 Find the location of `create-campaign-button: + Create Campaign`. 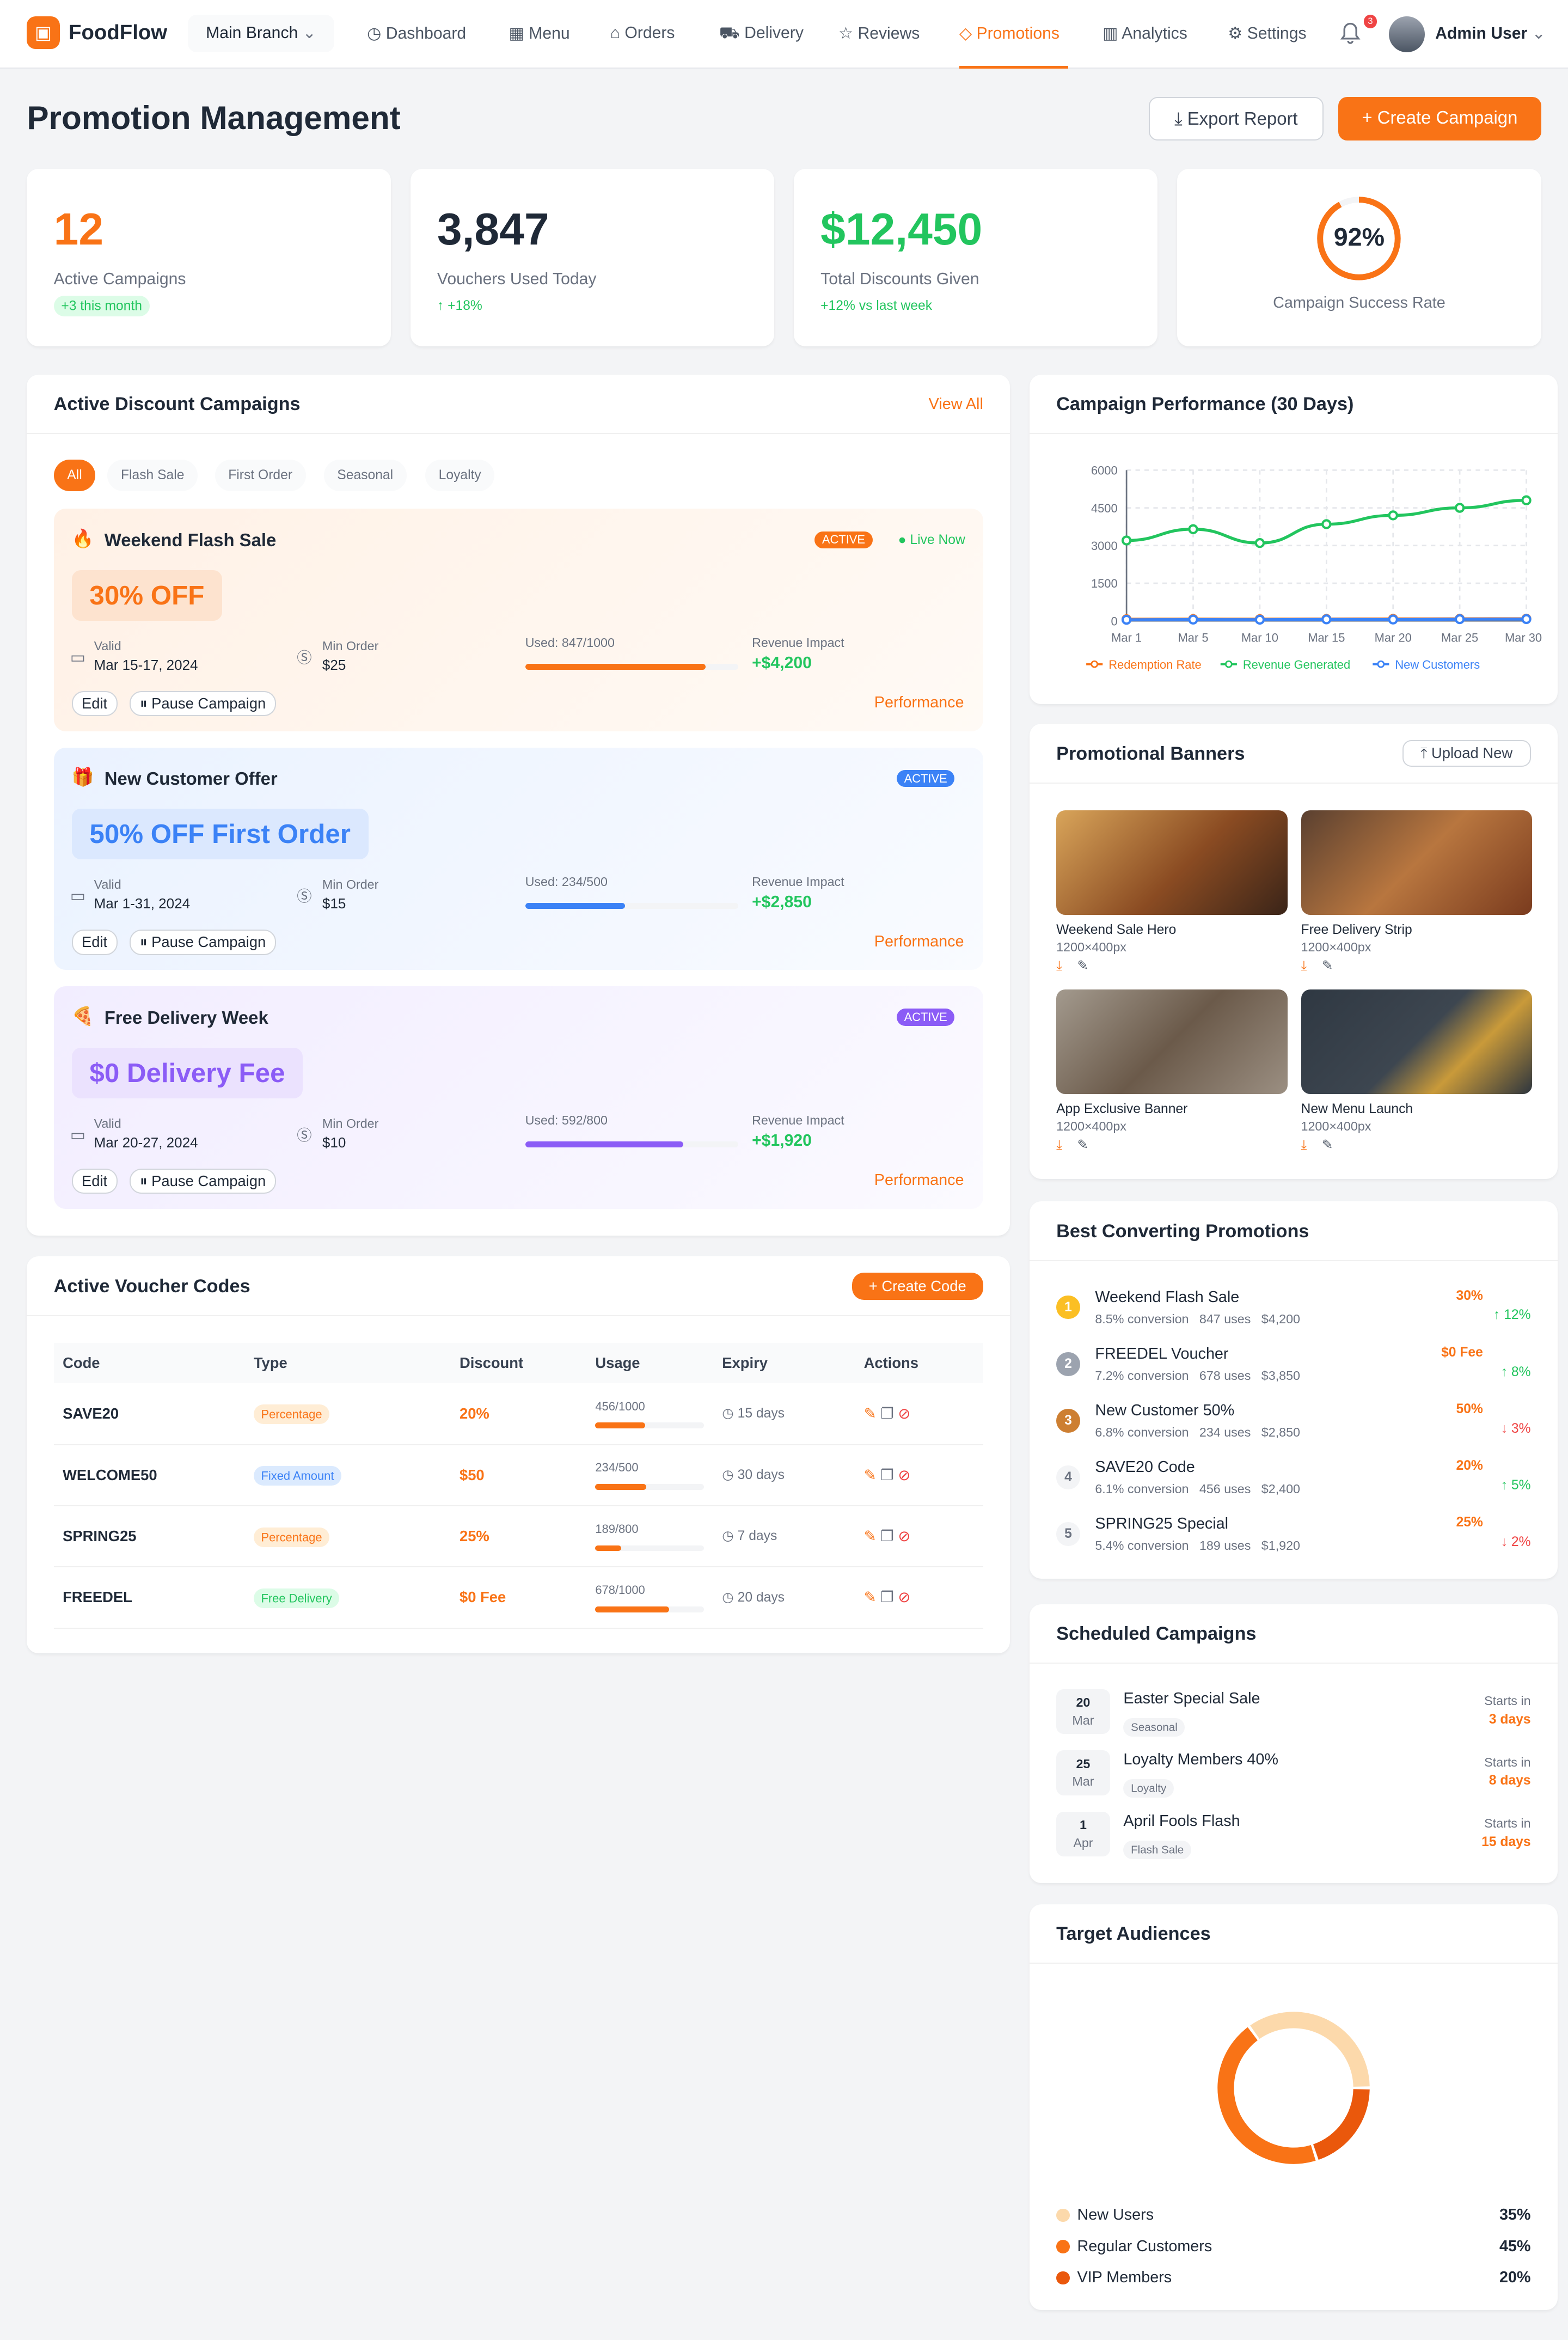

create-campaign-button: + Create Campaign is located at coordinates (1439, 118).